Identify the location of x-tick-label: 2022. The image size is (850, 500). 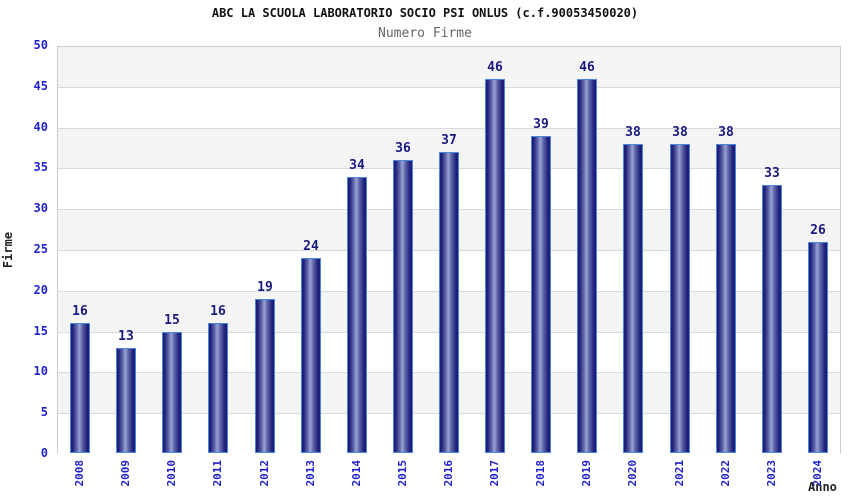
(725, 473).